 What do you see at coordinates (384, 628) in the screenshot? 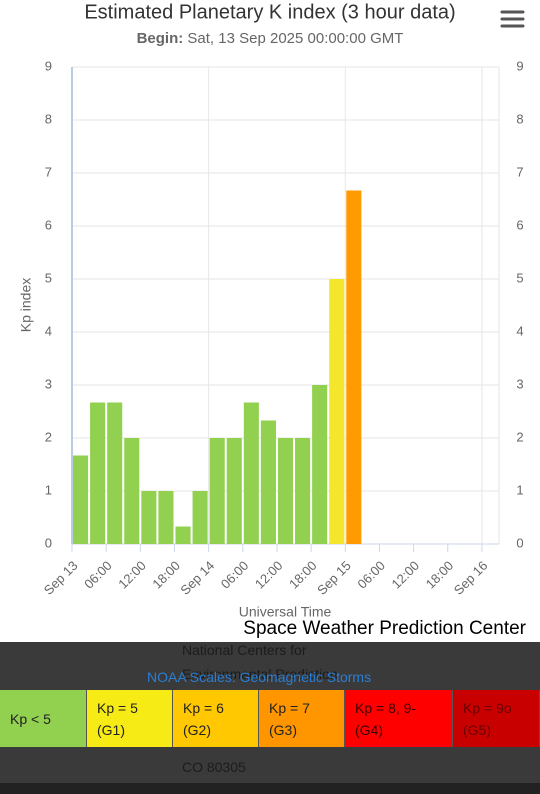
I see `site-name: Space Weather Prediction Center` at bounding box center [384, 628].